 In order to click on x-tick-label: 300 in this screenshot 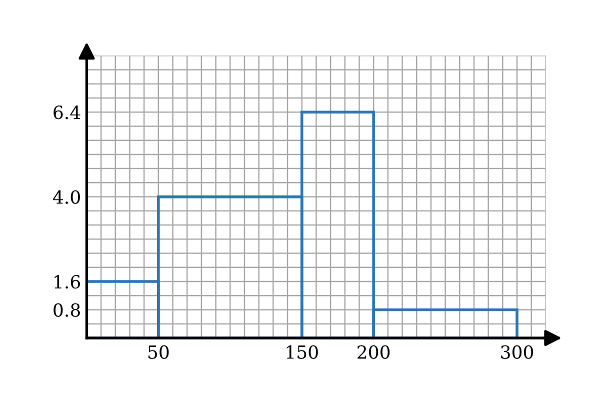, I will do `click(517, 352)`.